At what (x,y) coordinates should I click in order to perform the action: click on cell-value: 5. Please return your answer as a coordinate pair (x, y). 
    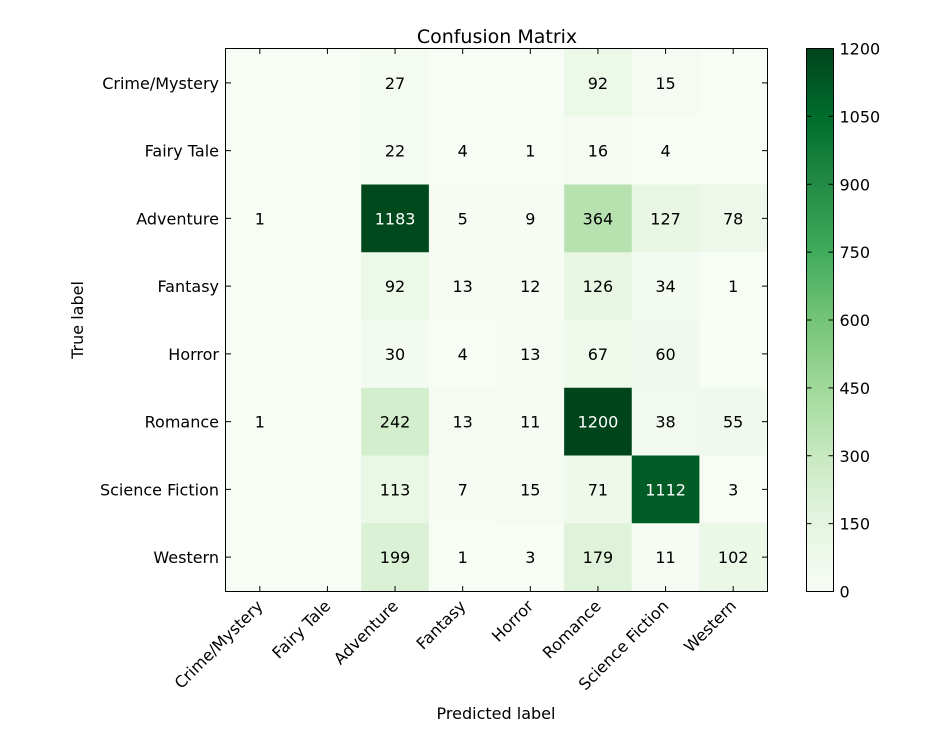
    Looking at the image, I should click on (463, 218).